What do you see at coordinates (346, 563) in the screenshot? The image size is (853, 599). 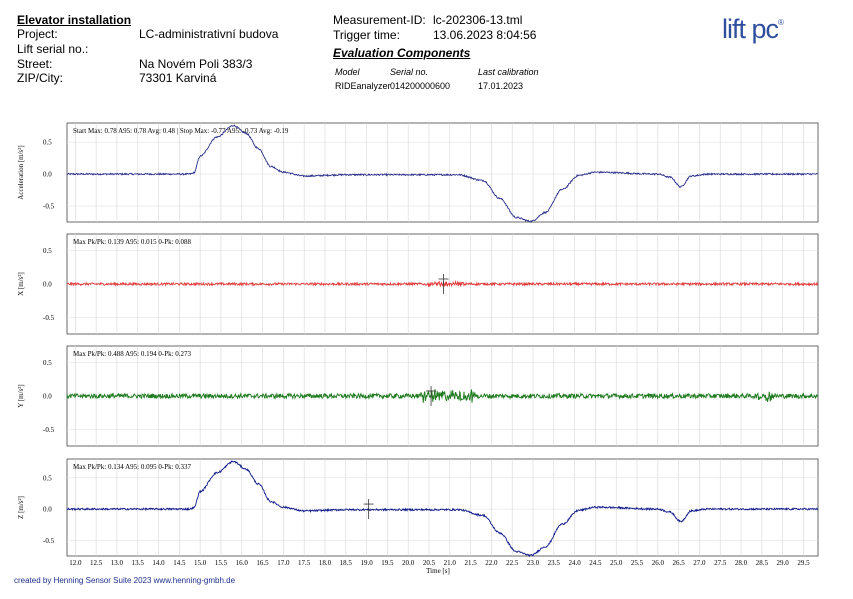 I see `x-tick-label: 18.5` at bounding box center [346, 563].